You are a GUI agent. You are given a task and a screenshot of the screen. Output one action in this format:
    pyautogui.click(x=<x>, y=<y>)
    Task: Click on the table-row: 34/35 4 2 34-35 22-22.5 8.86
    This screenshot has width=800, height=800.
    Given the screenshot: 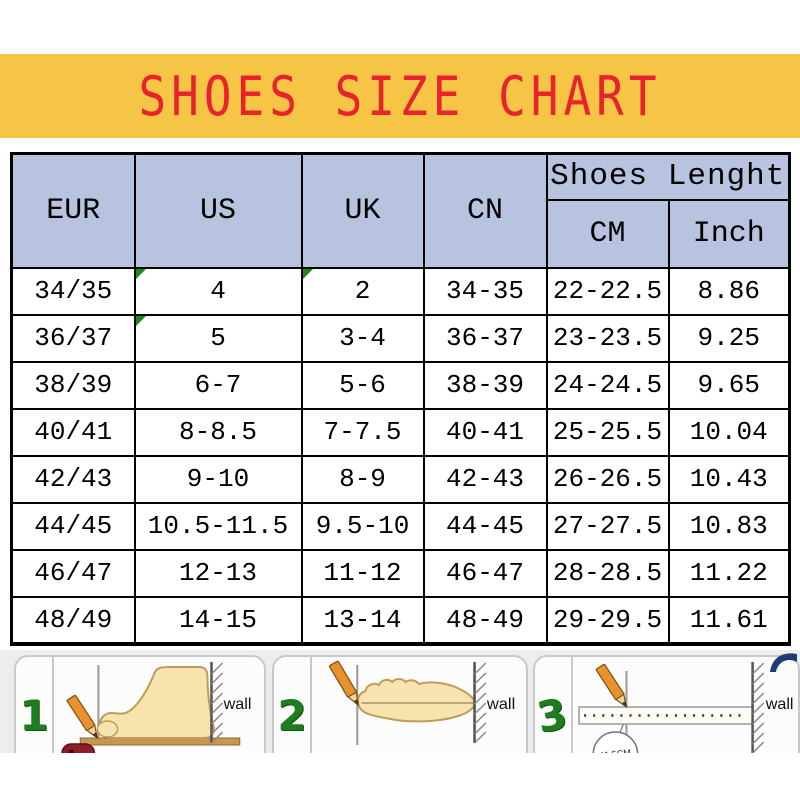 What is the action you would take?
    pyautogui.click(x=400, y=291)
    